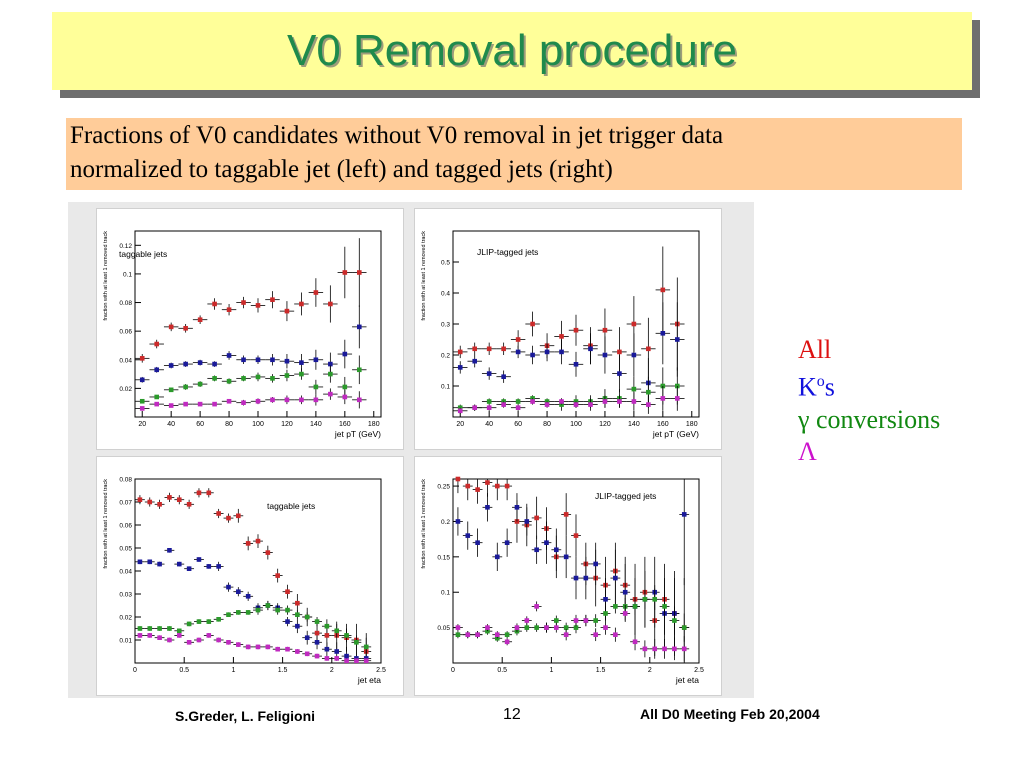 Image resolution: width=1024 pixels, height=768 pixels. What do you see at coordinates (171, 424) in the screenshot?
I see `x-tick-label: 40` at bounding box center [171, 424].